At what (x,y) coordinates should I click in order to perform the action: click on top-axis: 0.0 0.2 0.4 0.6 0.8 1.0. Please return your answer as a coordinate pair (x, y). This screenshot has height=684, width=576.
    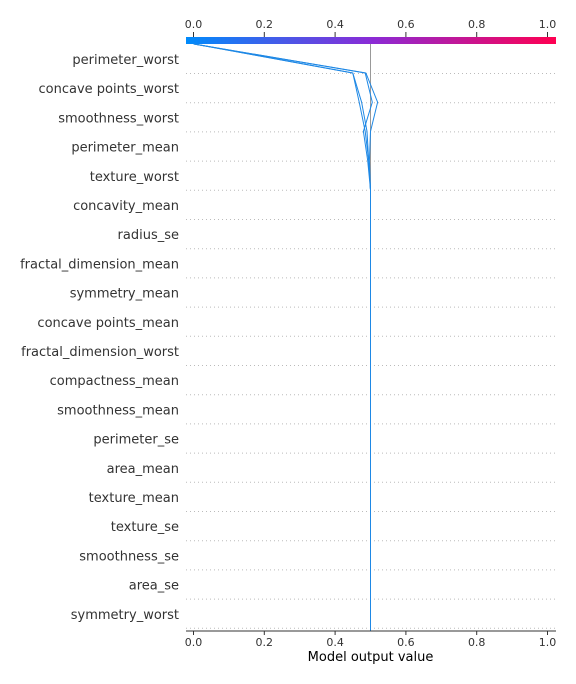
    Looking at the image, I should click on (371, 27).